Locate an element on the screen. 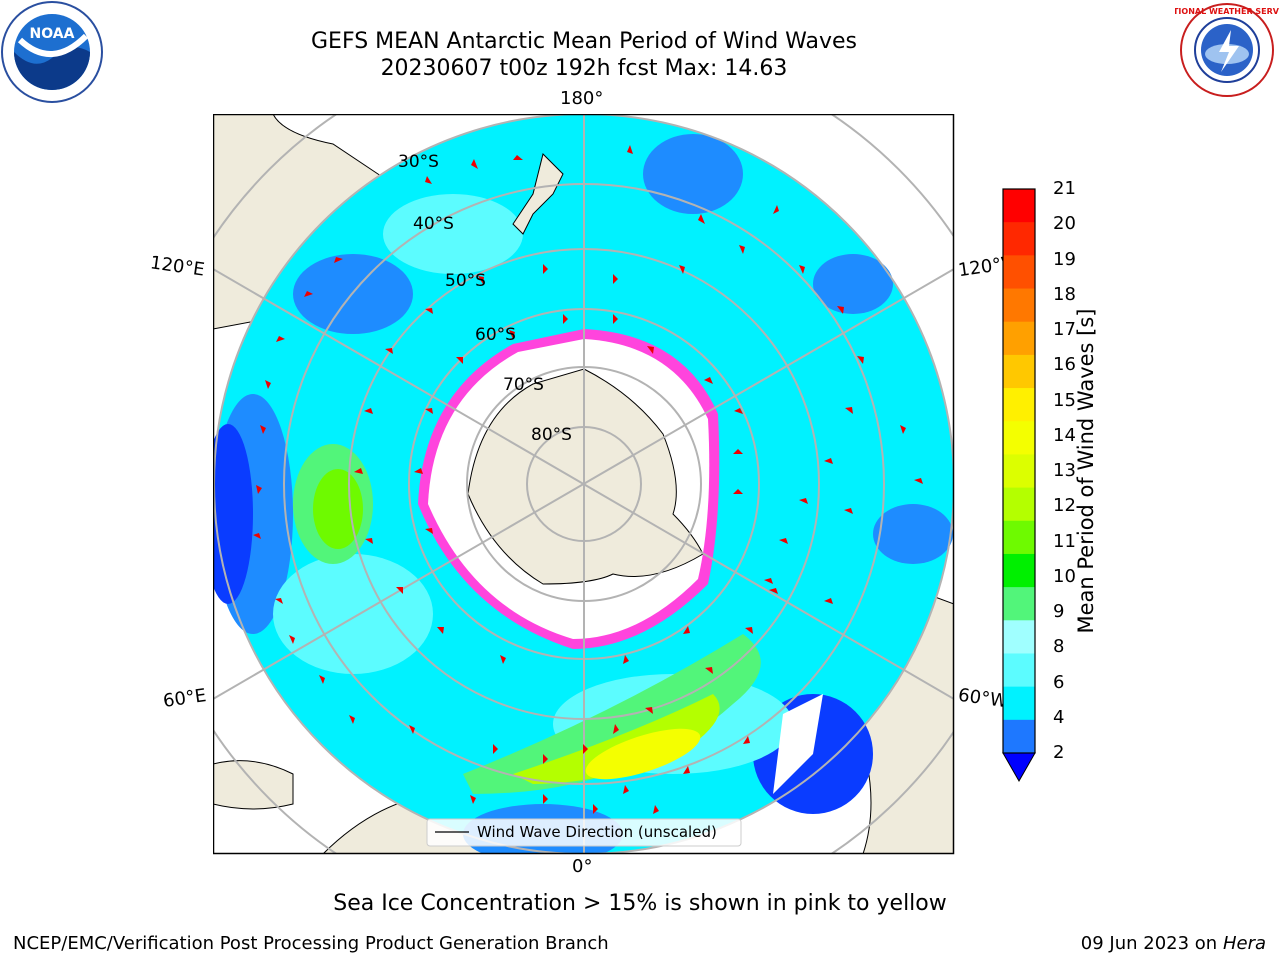 The width and height of the screenshot is (1280, 960). lat-label-80: 80°S is located at coordinates (551, 435).